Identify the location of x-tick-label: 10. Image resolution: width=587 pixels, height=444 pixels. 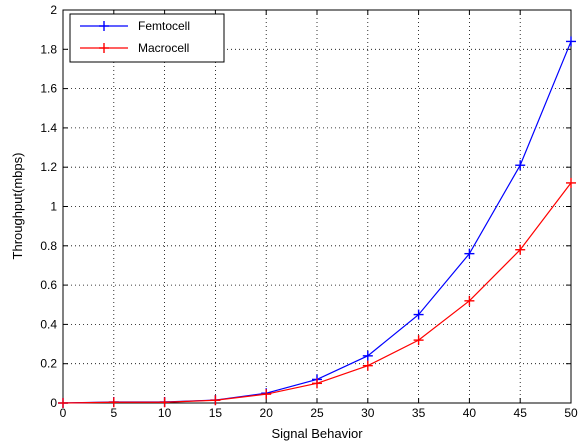
(165, 413).